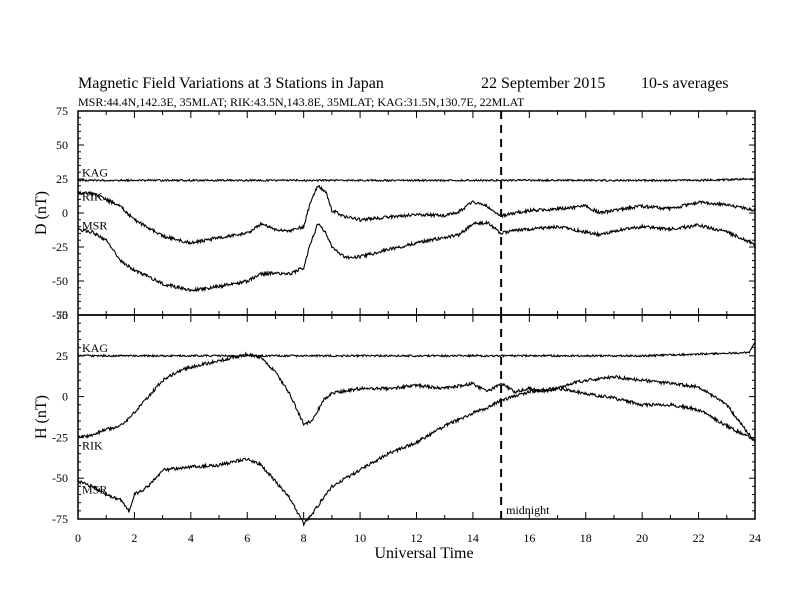  I want to click on chart-averaging: 10-s averages, so click(685, 83).